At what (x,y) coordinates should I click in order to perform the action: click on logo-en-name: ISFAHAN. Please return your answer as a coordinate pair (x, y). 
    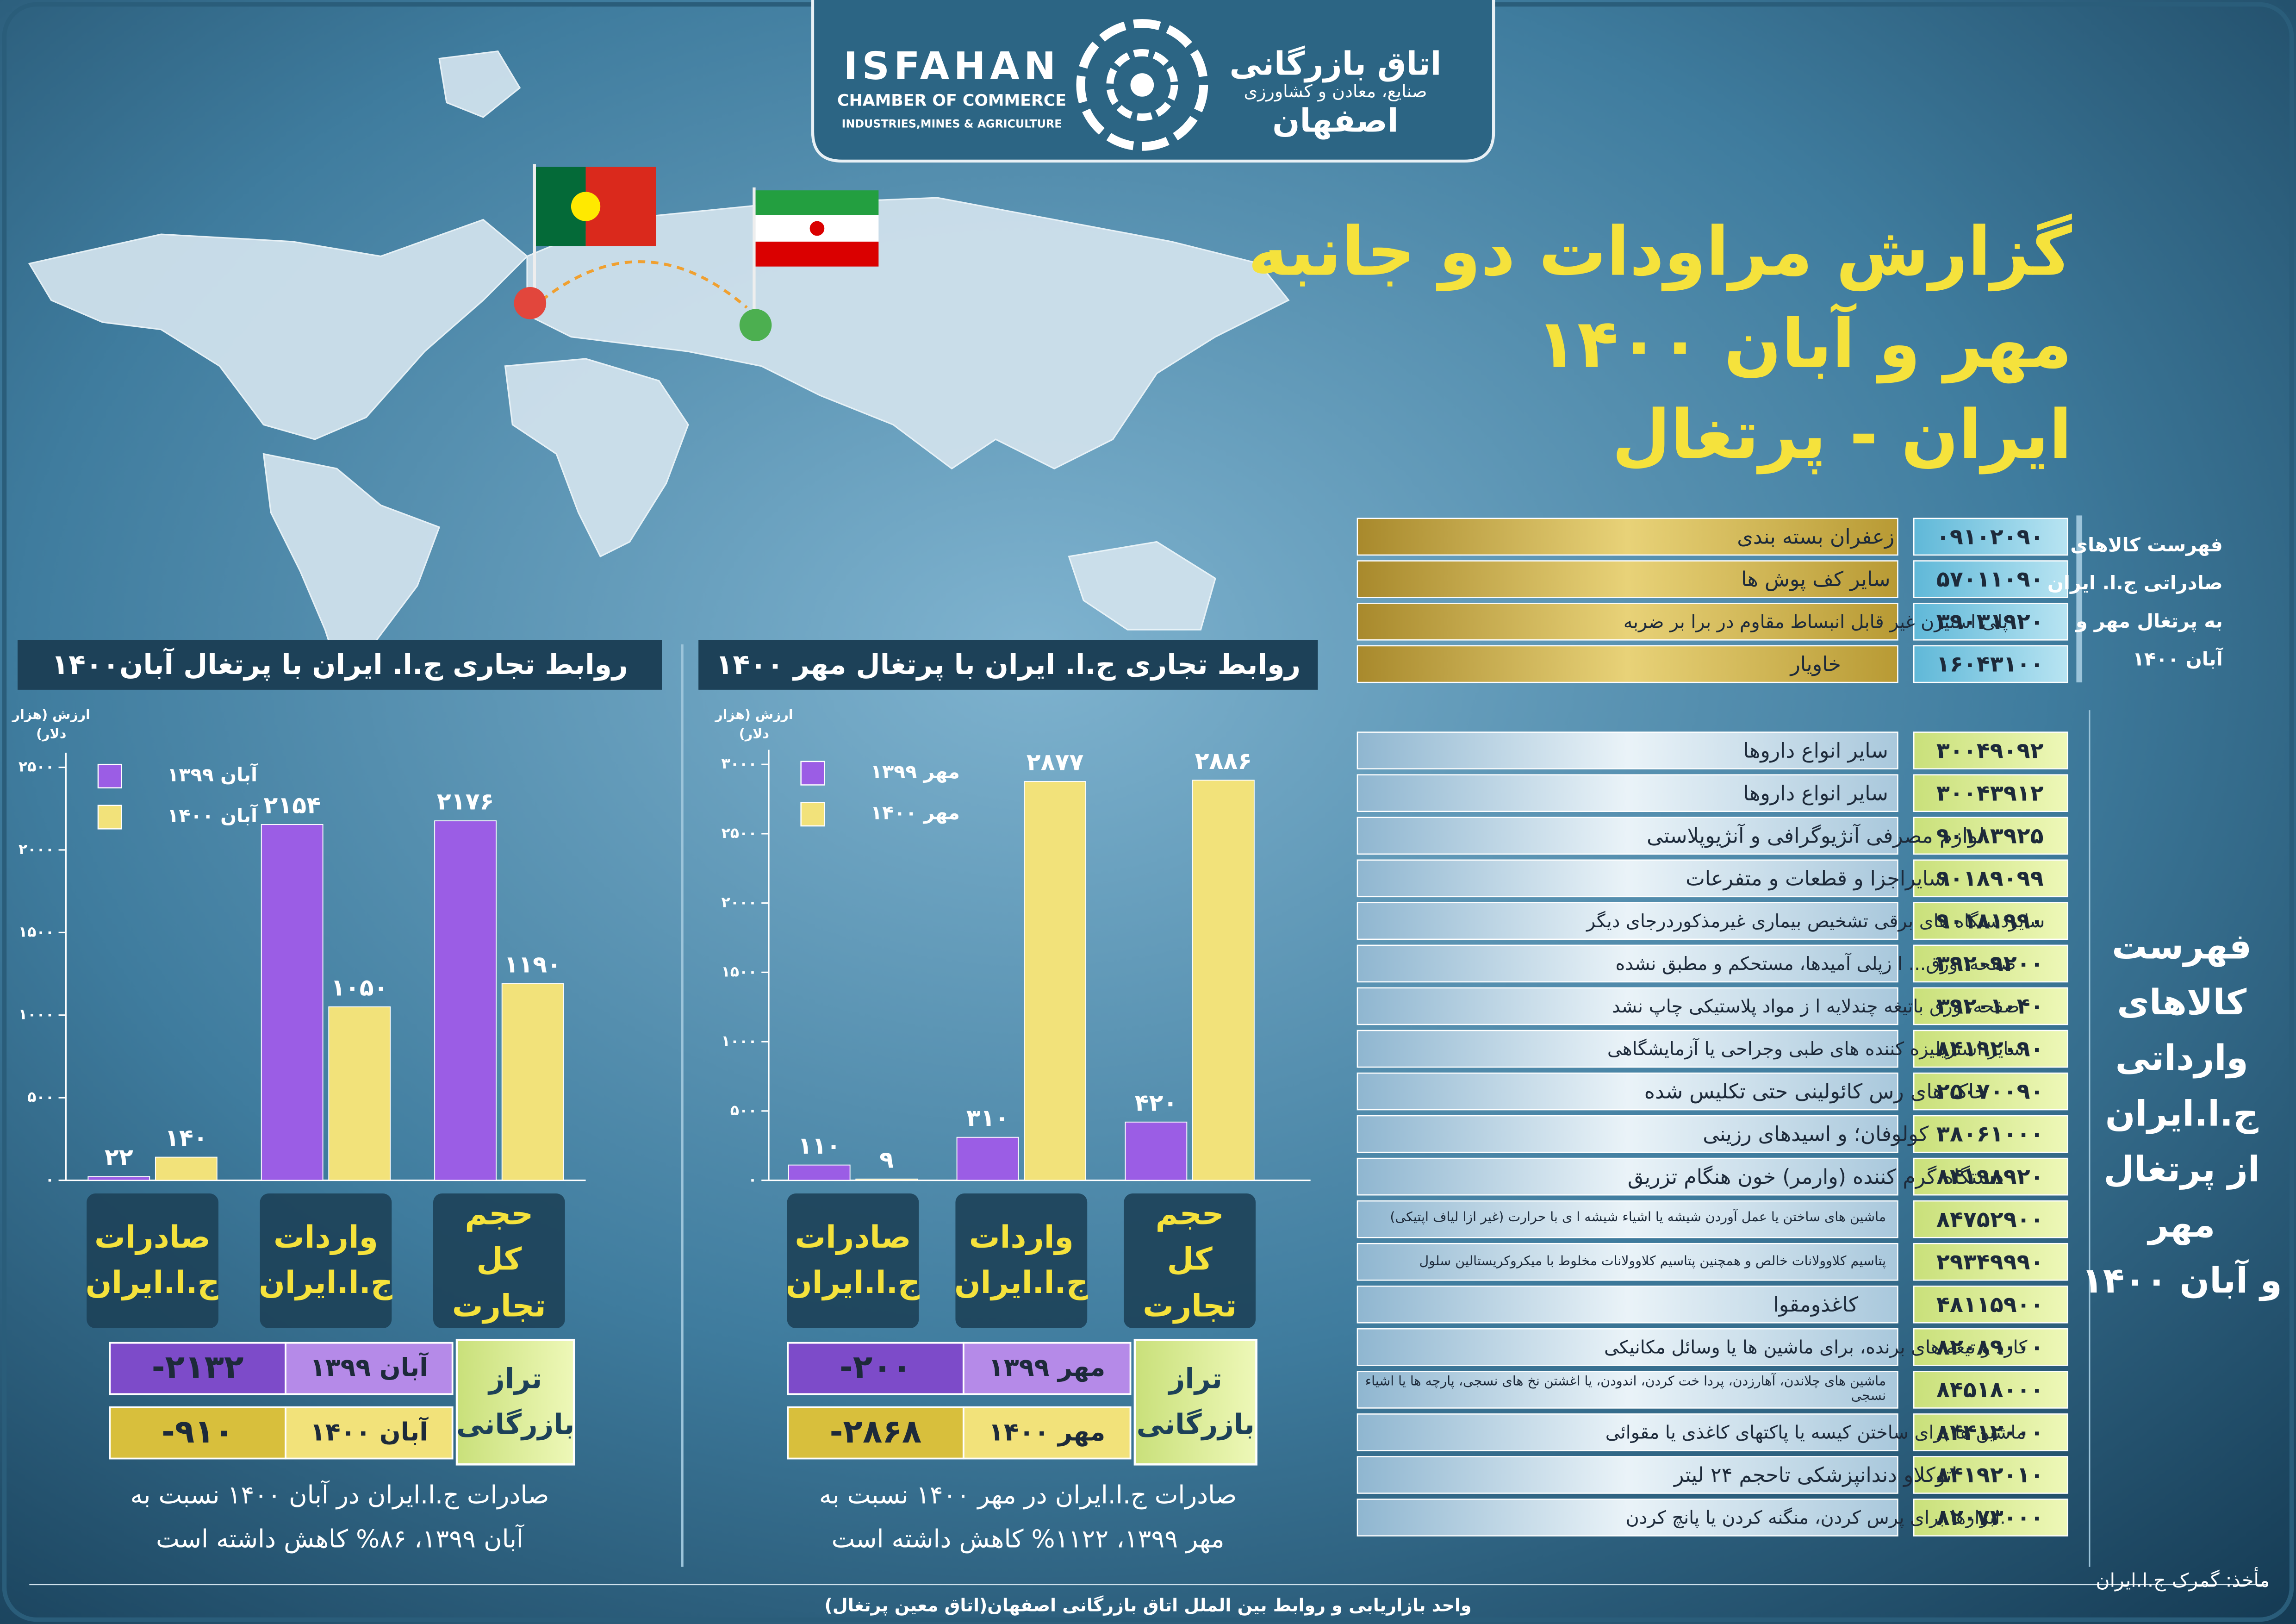
    Looking at the image, I should click on (952, 66).